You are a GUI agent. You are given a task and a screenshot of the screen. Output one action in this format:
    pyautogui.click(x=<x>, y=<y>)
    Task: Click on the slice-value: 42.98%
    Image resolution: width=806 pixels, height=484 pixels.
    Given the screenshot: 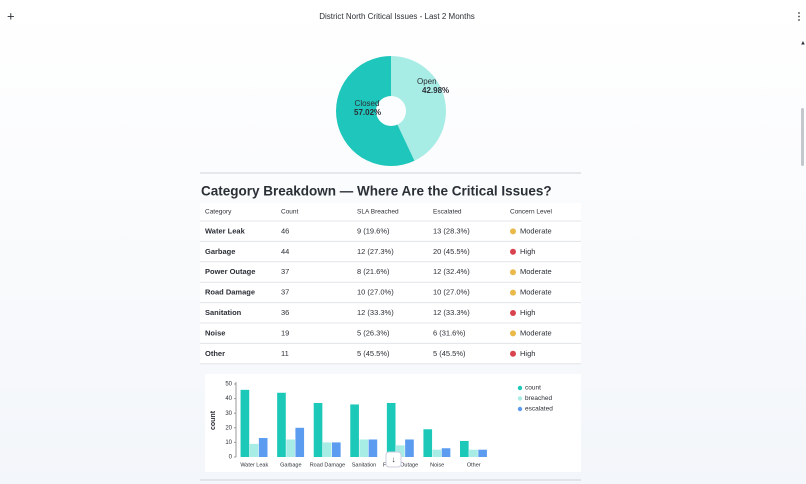 What is the action you would take?
    pyautogui.click(x=435, y=90)
    